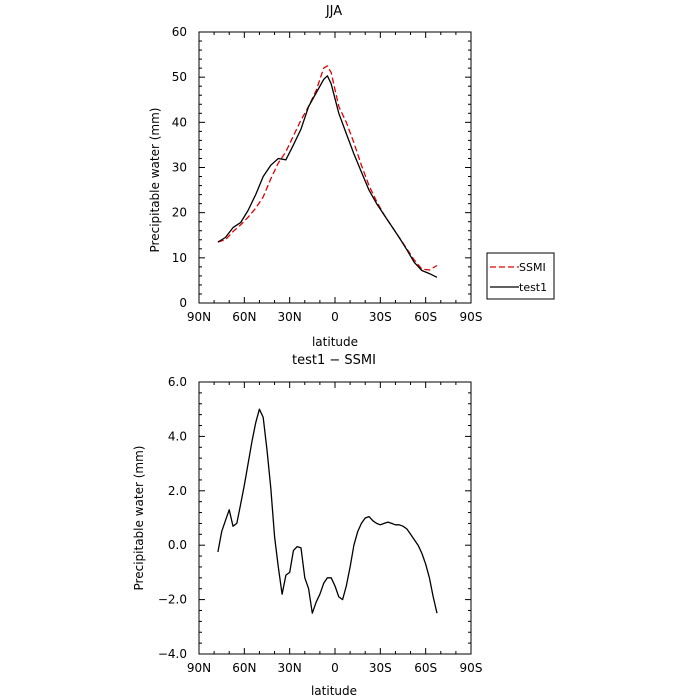 The image size is (700, 700). I want to click on bottom-title: test1 − SSMI, so click(334, 360).